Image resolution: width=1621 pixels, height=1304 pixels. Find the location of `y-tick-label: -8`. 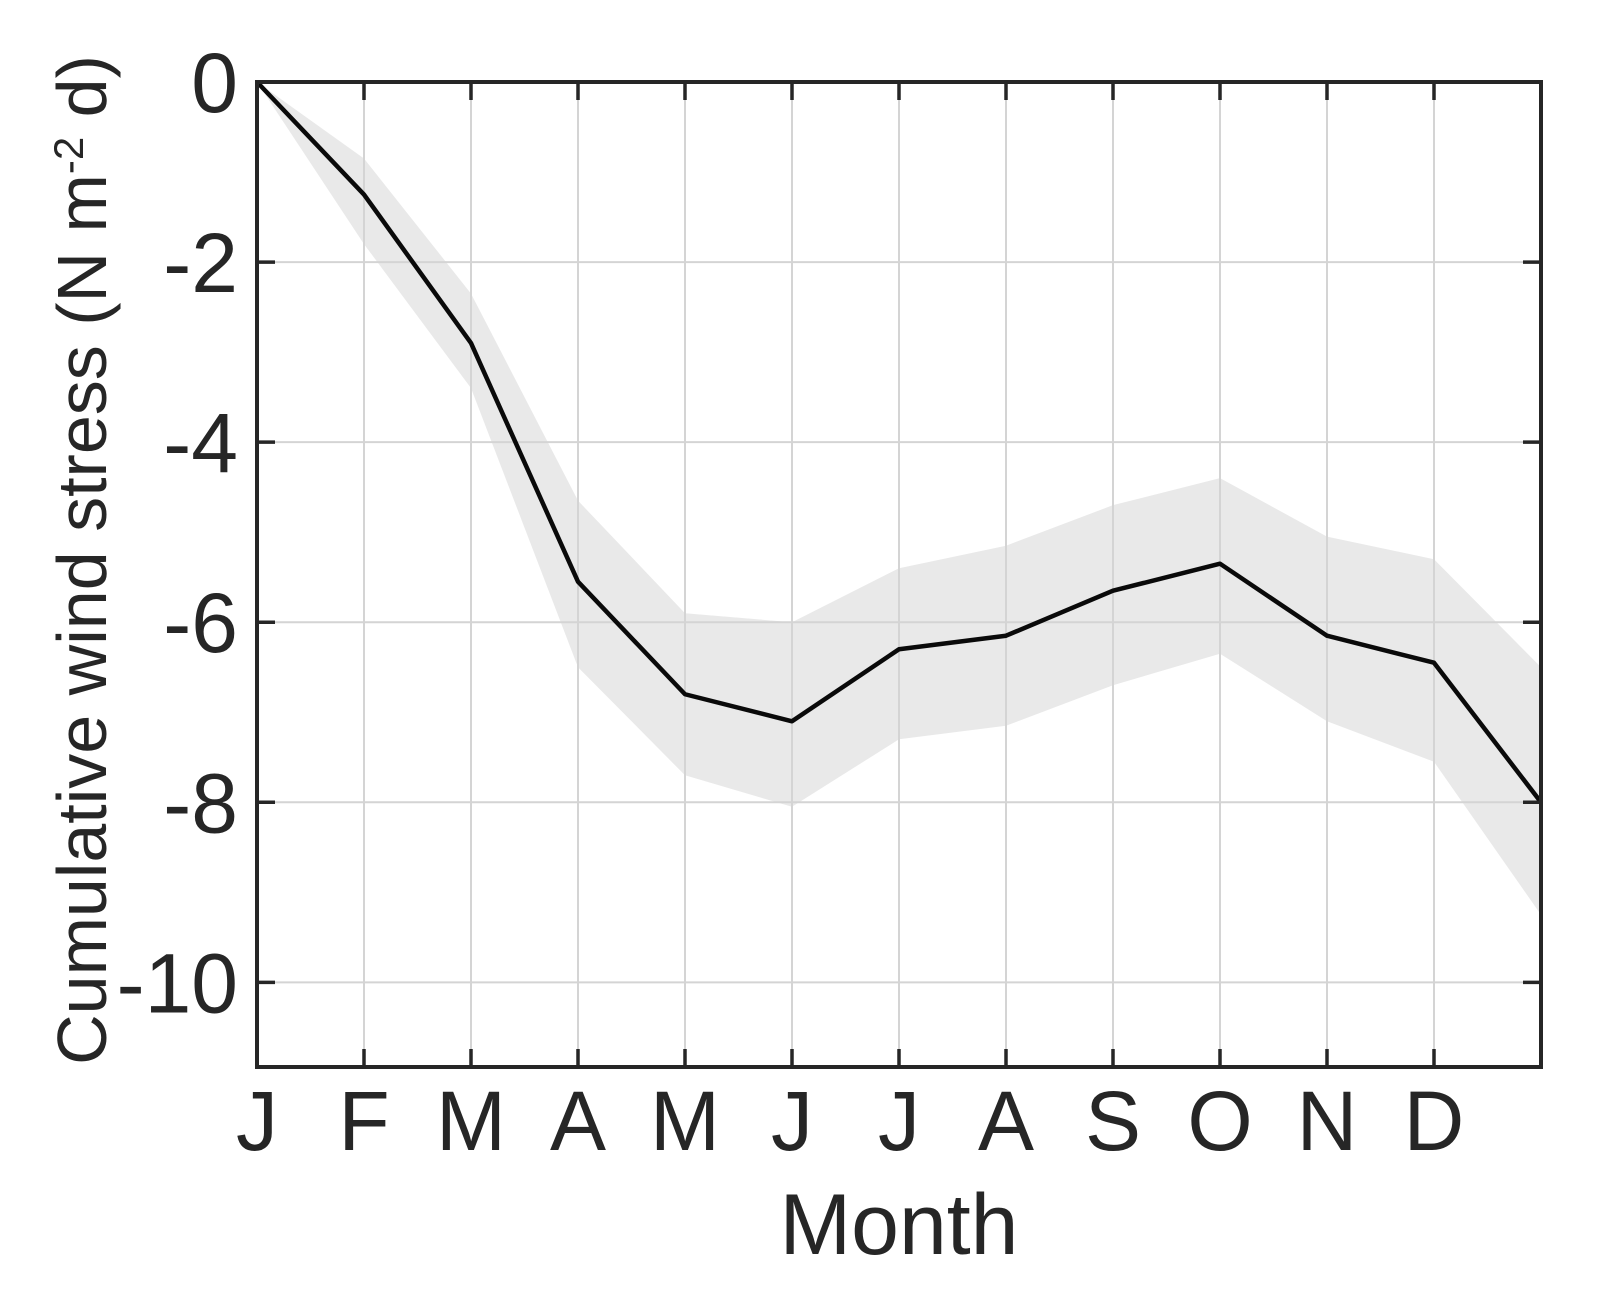

y-tick-label: -8 is located at coordinates (200, 803).